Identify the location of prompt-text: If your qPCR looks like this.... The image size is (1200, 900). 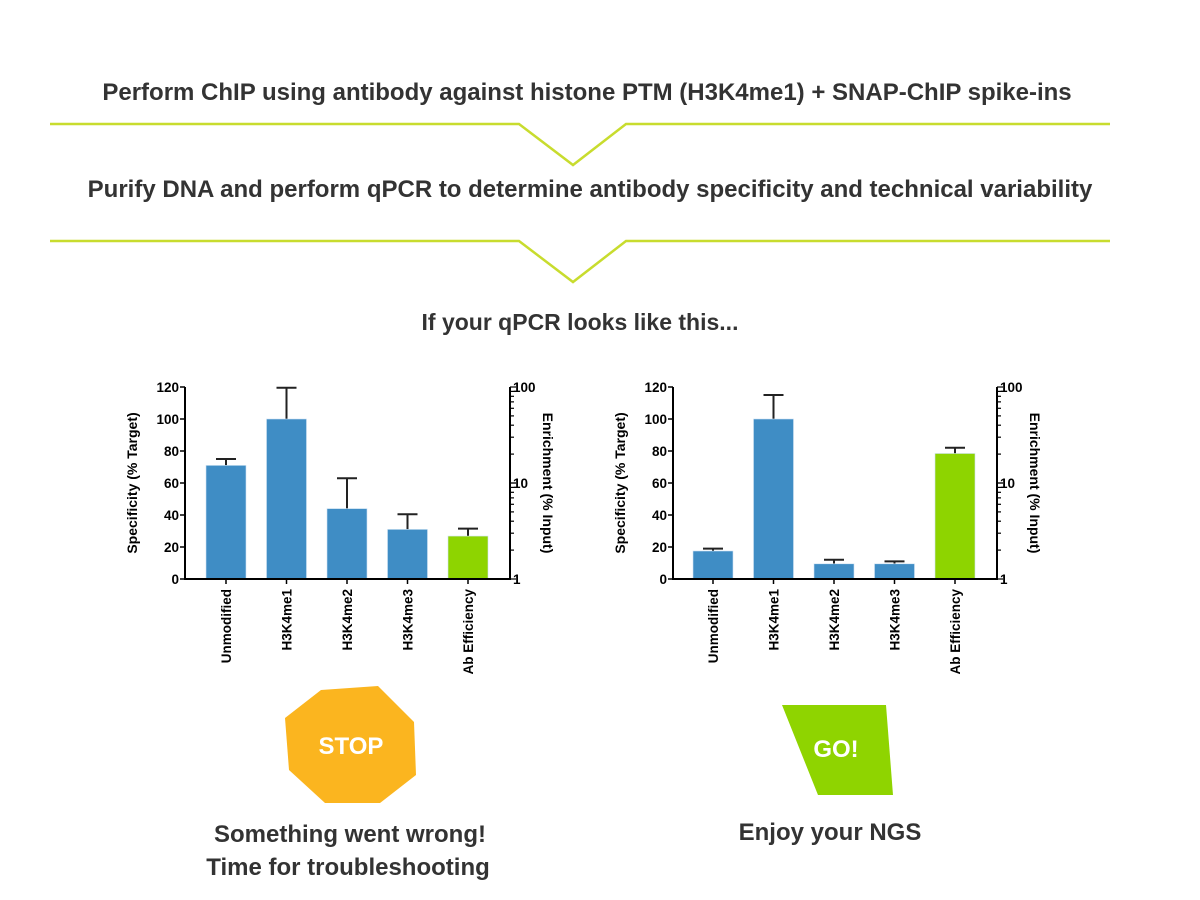
(580, 322).